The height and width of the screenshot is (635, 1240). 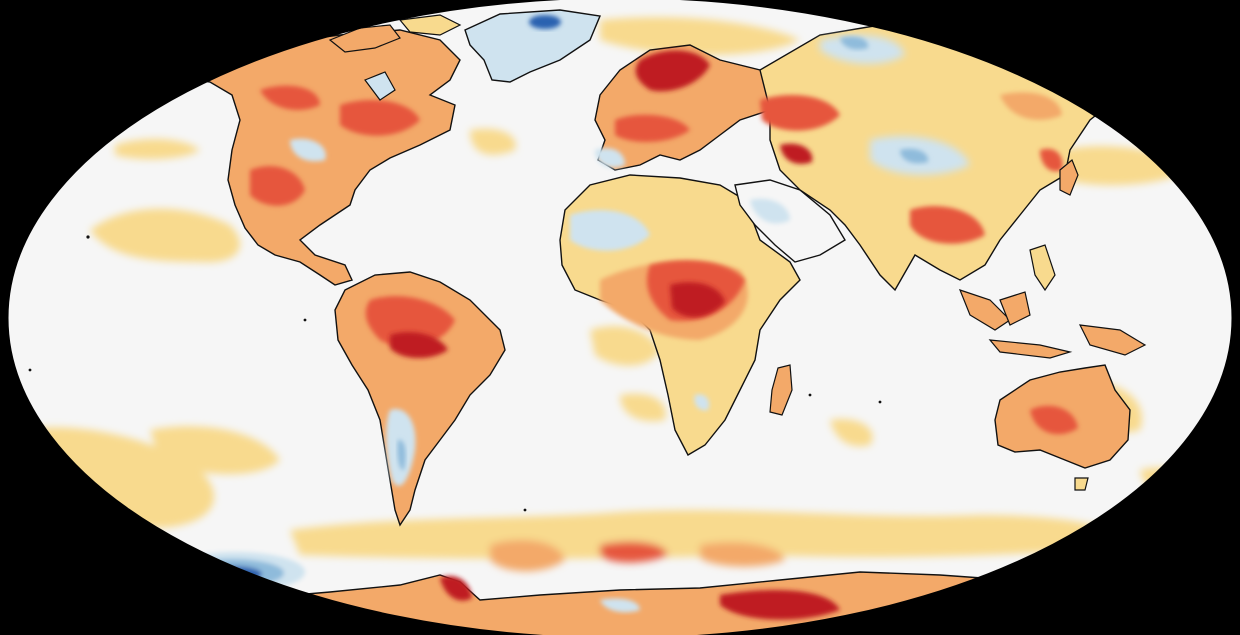 I want to click on greenland, so click(x=532, y=46).